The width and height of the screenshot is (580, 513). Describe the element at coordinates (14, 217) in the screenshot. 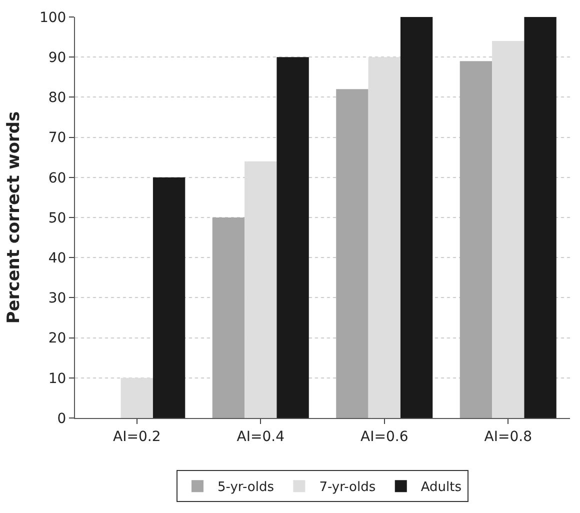

I see `y-axis-title: Percent correct words` at that location.